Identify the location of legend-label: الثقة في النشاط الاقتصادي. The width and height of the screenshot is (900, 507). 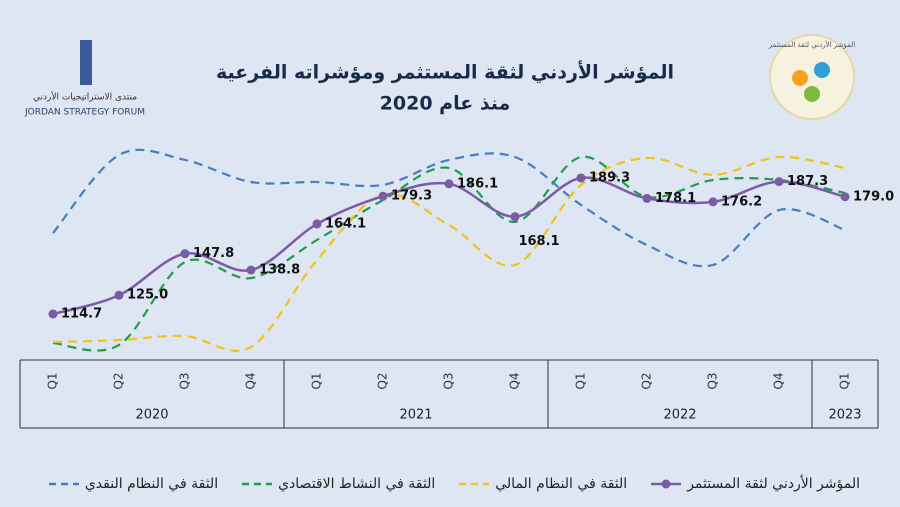
(357, 484).